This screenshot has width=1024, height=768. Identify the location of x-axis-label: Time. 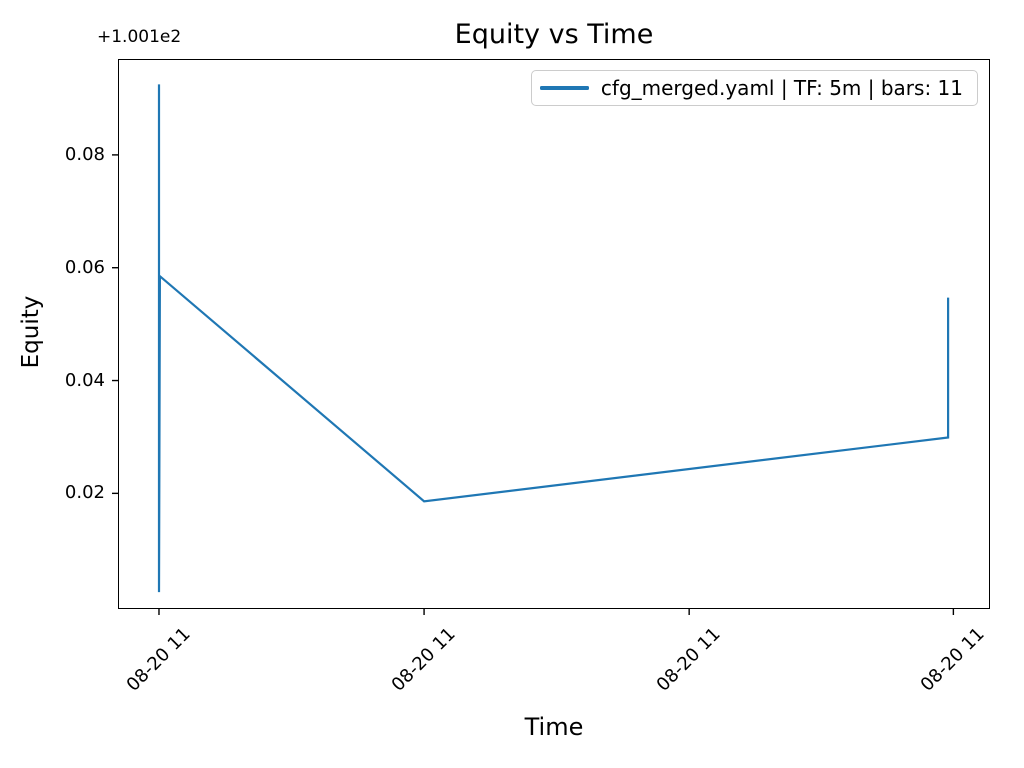
(554, 727).